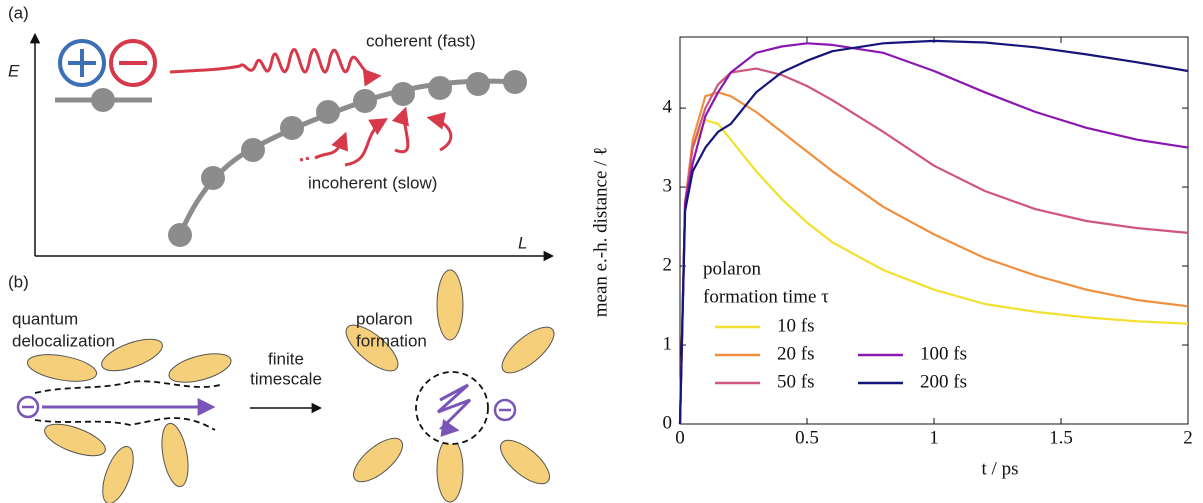 The width and height of the screenshot is (1203, 503). Describe the element at coordinates (1188, 437) in the screenshot. I see `x-tick-label: 2` at that location.